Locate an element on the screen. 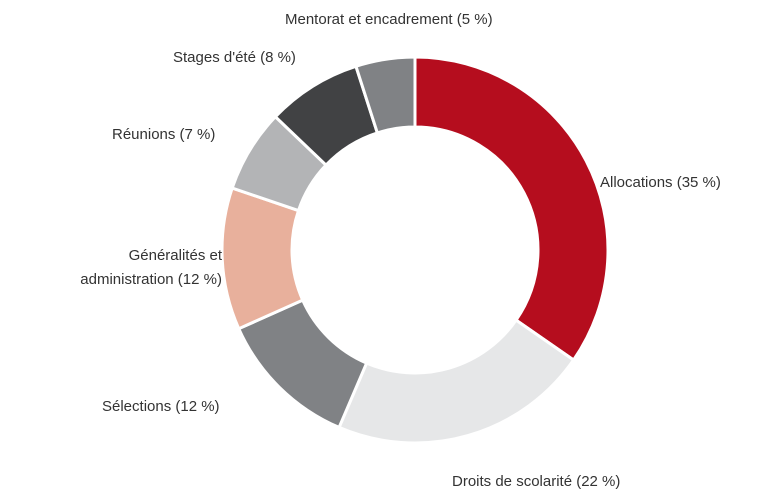 This screenshot has width=783, height=492. slice-label: Droits de scolarité (22 %) is located at coordinates (536, 481).